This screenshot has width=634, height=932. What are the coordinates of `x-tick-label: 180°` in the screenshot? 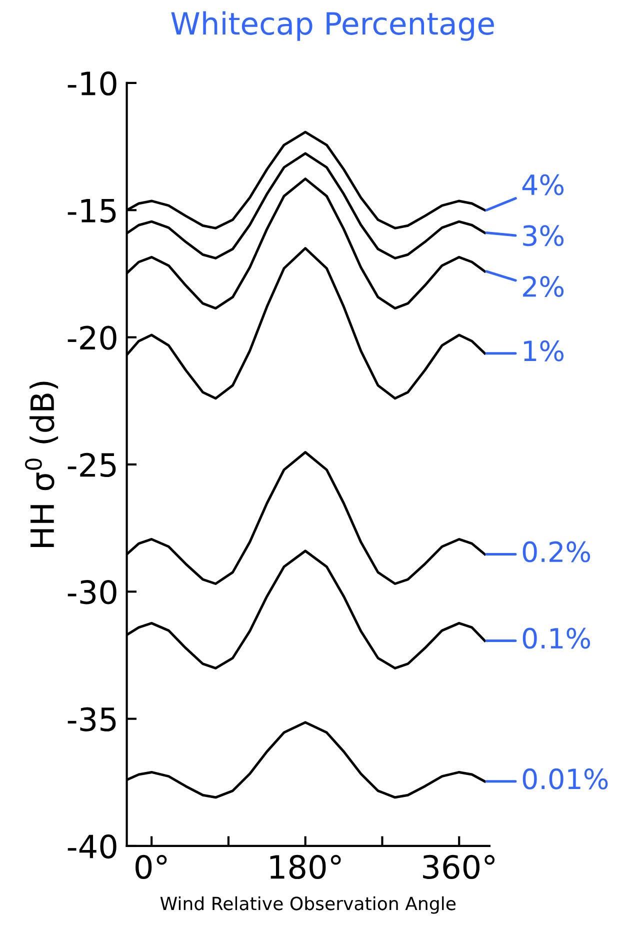 It's located at (305, 867).